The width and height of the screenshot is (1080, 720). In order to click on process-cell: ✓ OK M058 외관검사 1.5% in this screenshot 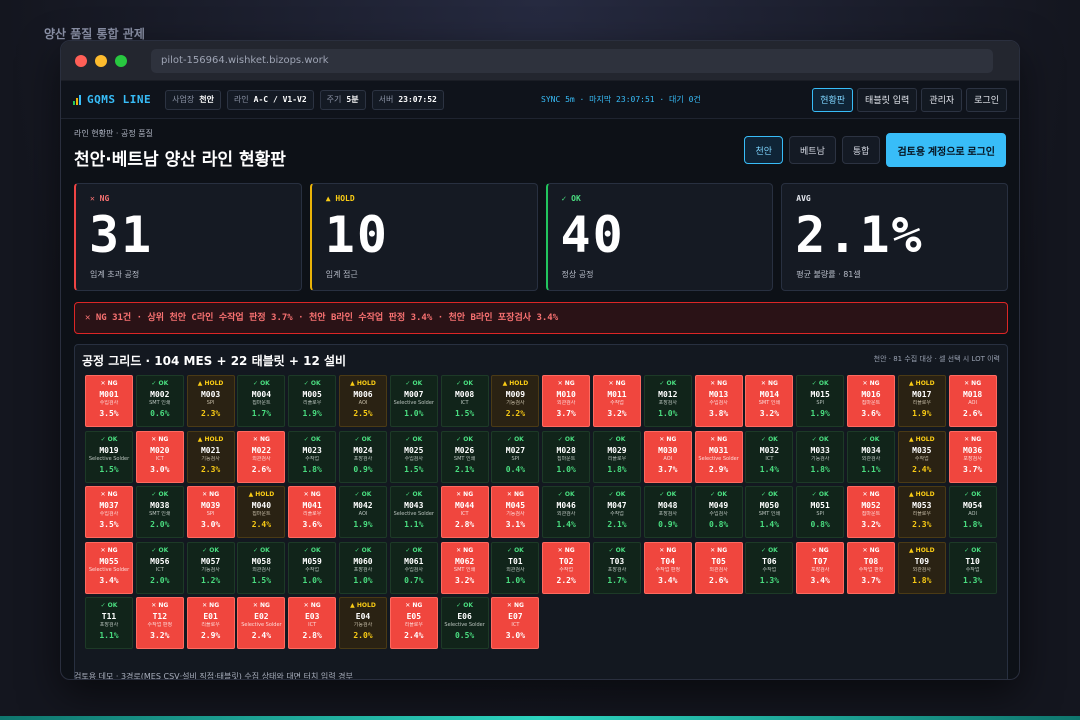, I will do `click(261, 567)`.